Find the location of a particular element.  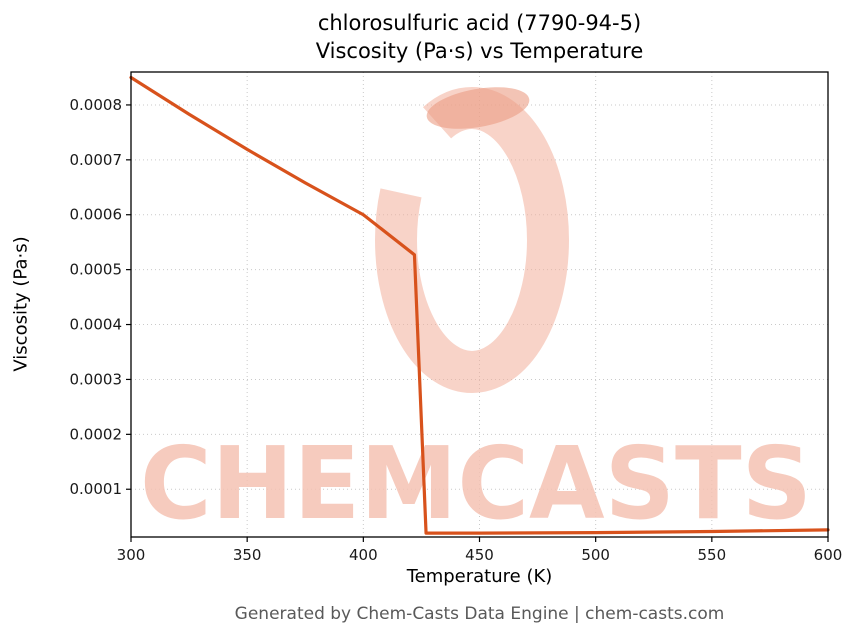

x-tick-label: 450 is located at coordinates (479, 555).